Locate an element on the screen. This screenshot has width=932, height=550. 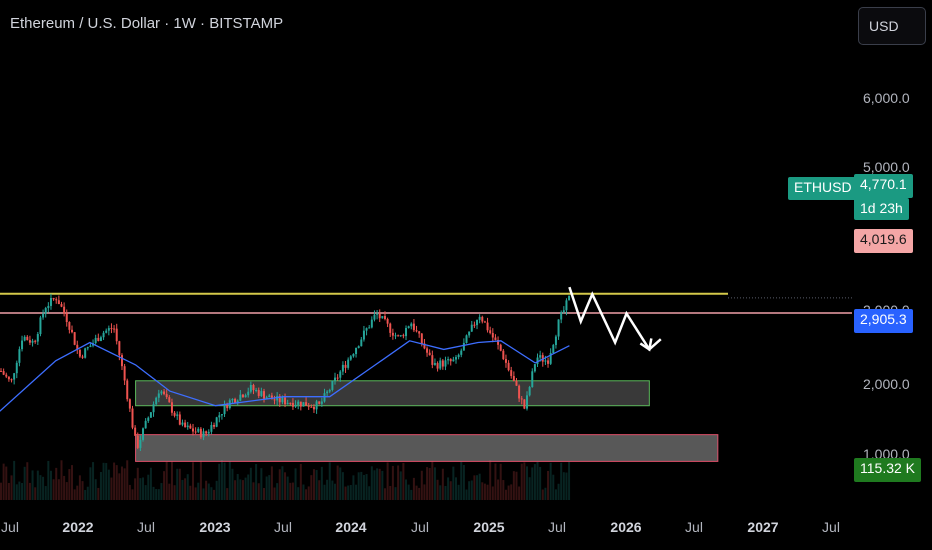
countdown-badge: 1d 23h is located at coordinates (881, 209).